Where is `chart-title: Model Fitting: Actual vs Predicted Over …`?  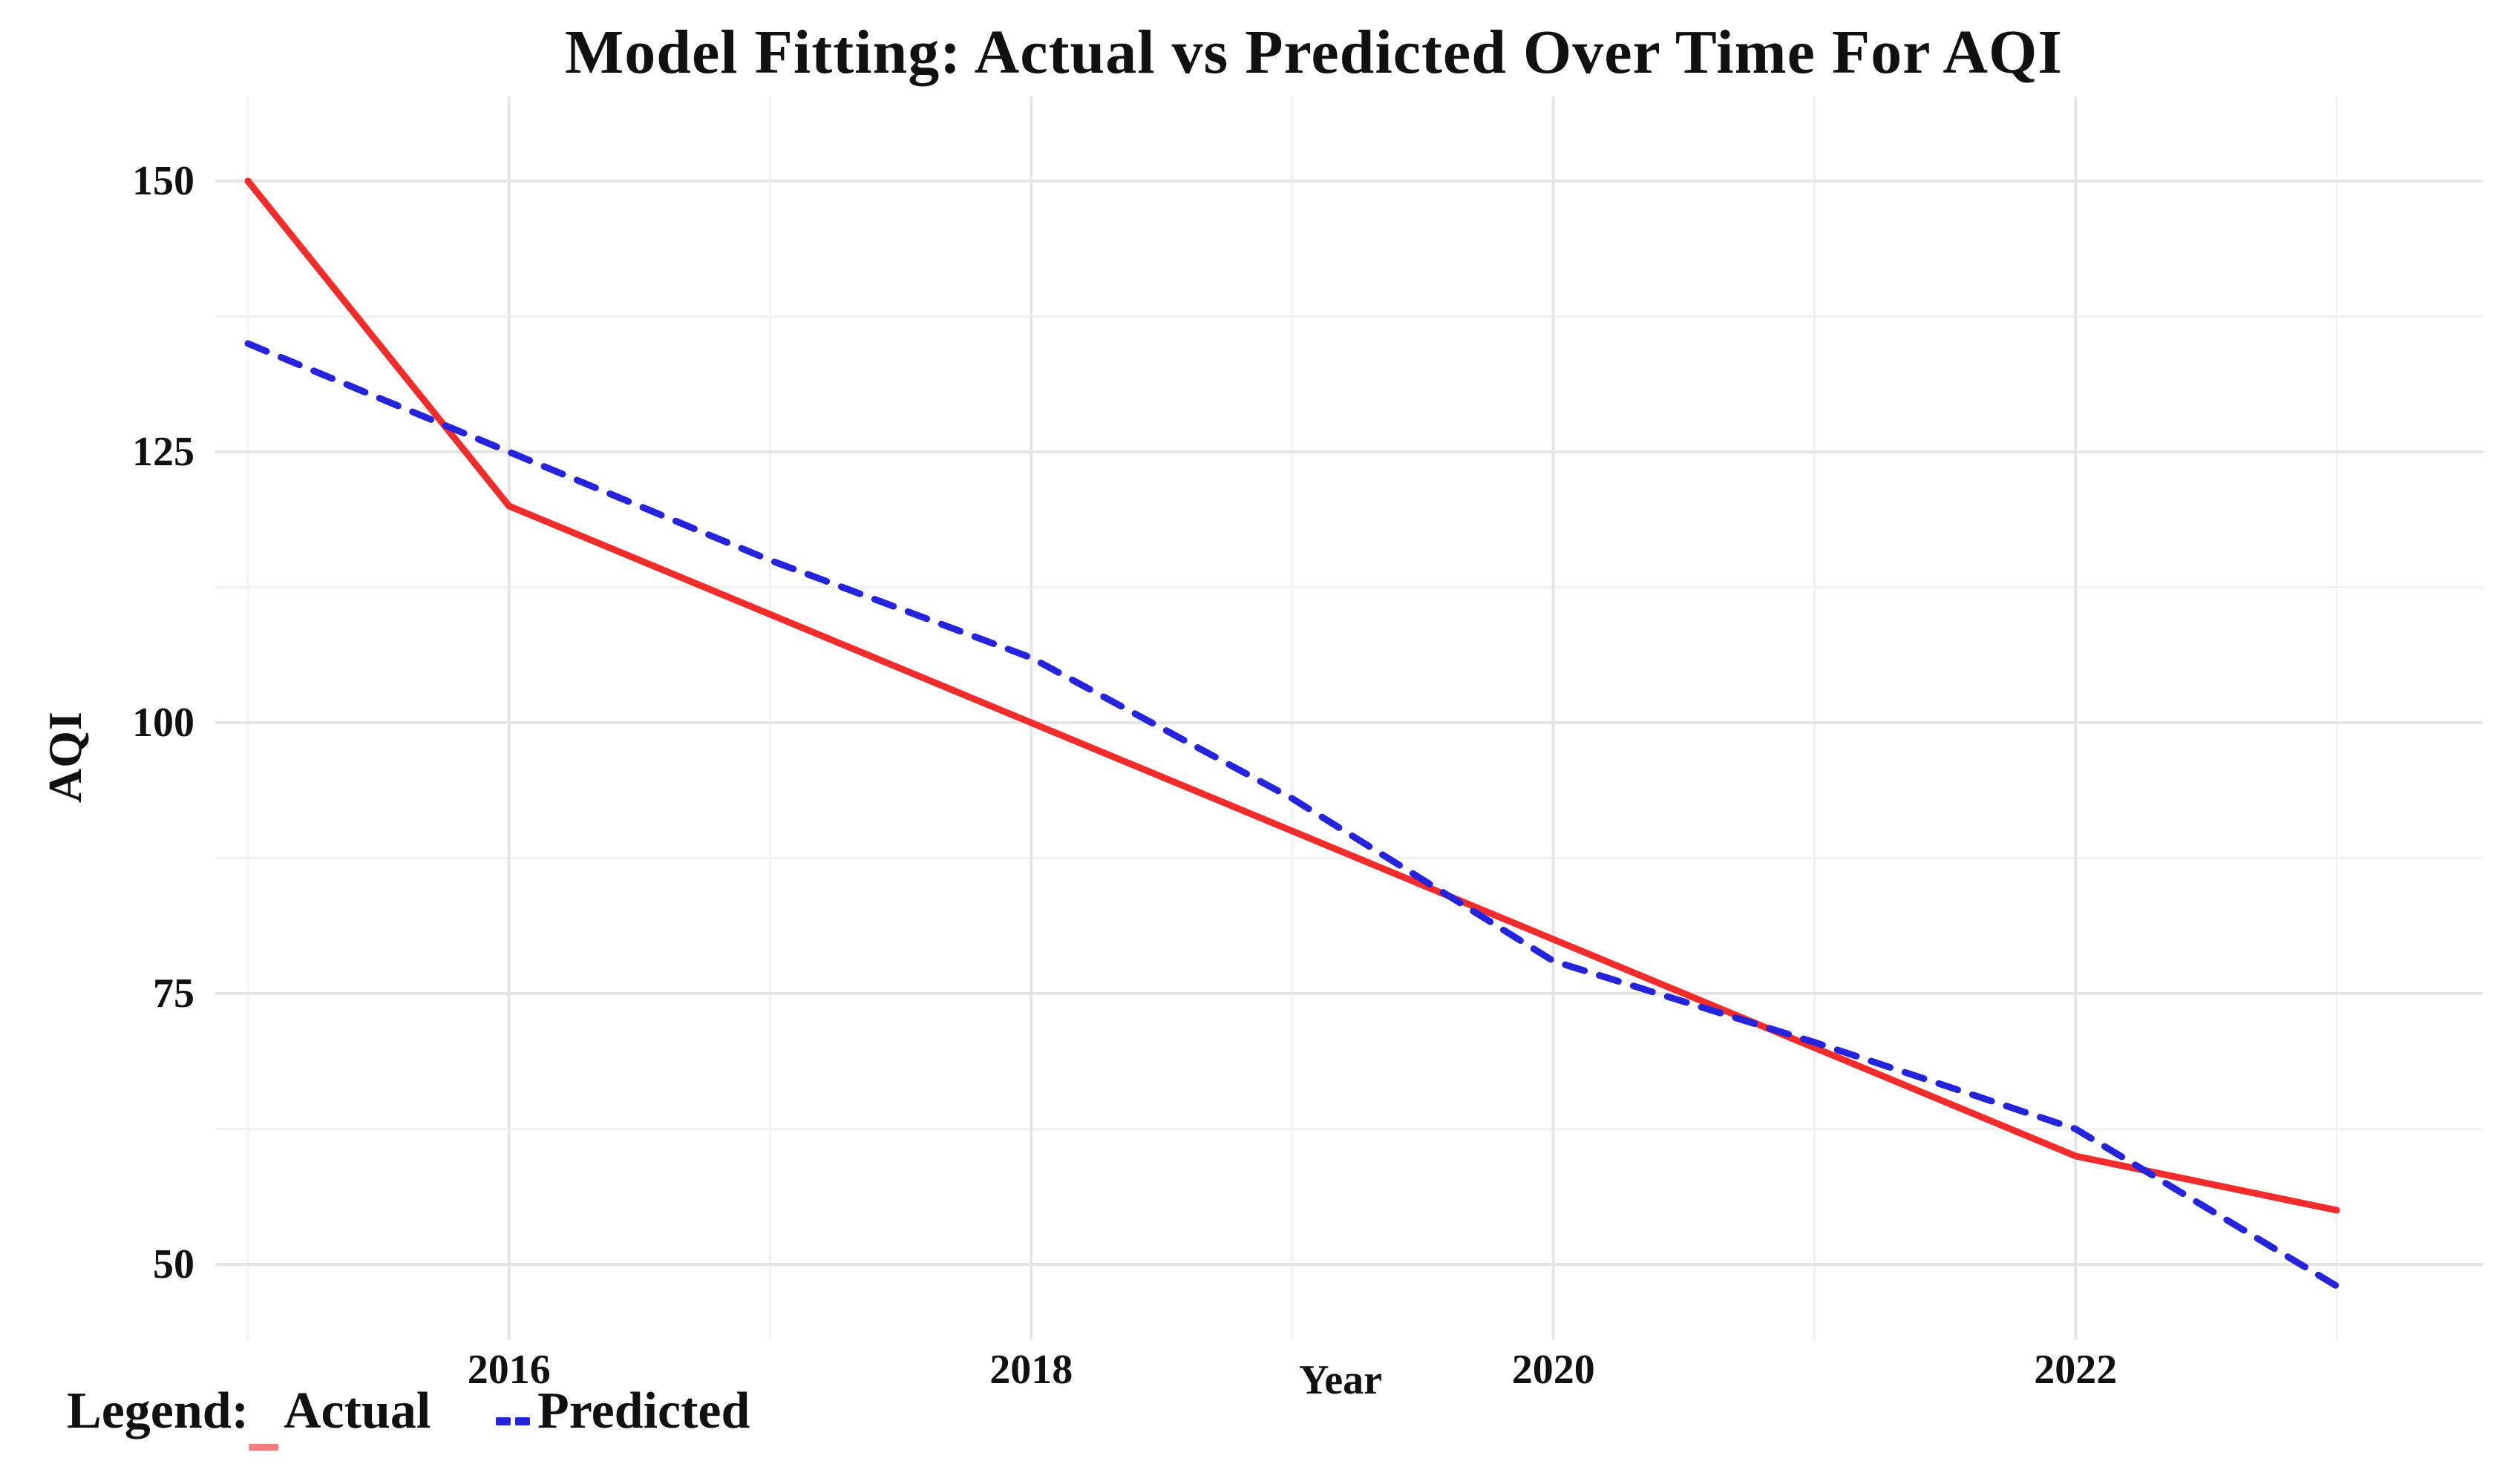 chart-title: Model Fitting: Actual vs Predicted Over … is located at coordinates (1314, 52).